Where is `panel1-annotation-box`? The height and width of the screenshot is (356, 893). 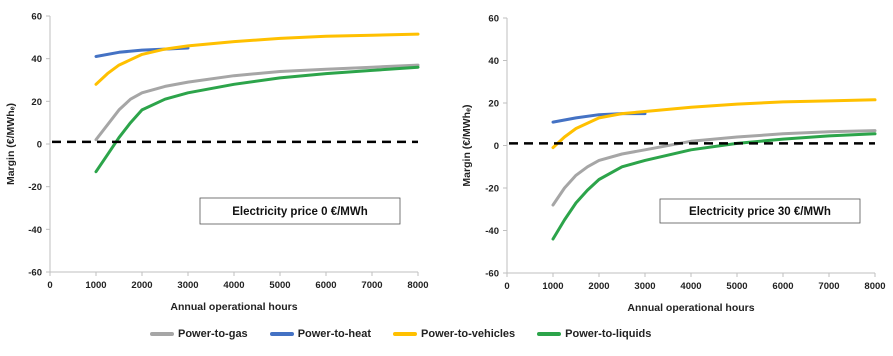 panel1-annotation-box is located at coordinates (300, 211).